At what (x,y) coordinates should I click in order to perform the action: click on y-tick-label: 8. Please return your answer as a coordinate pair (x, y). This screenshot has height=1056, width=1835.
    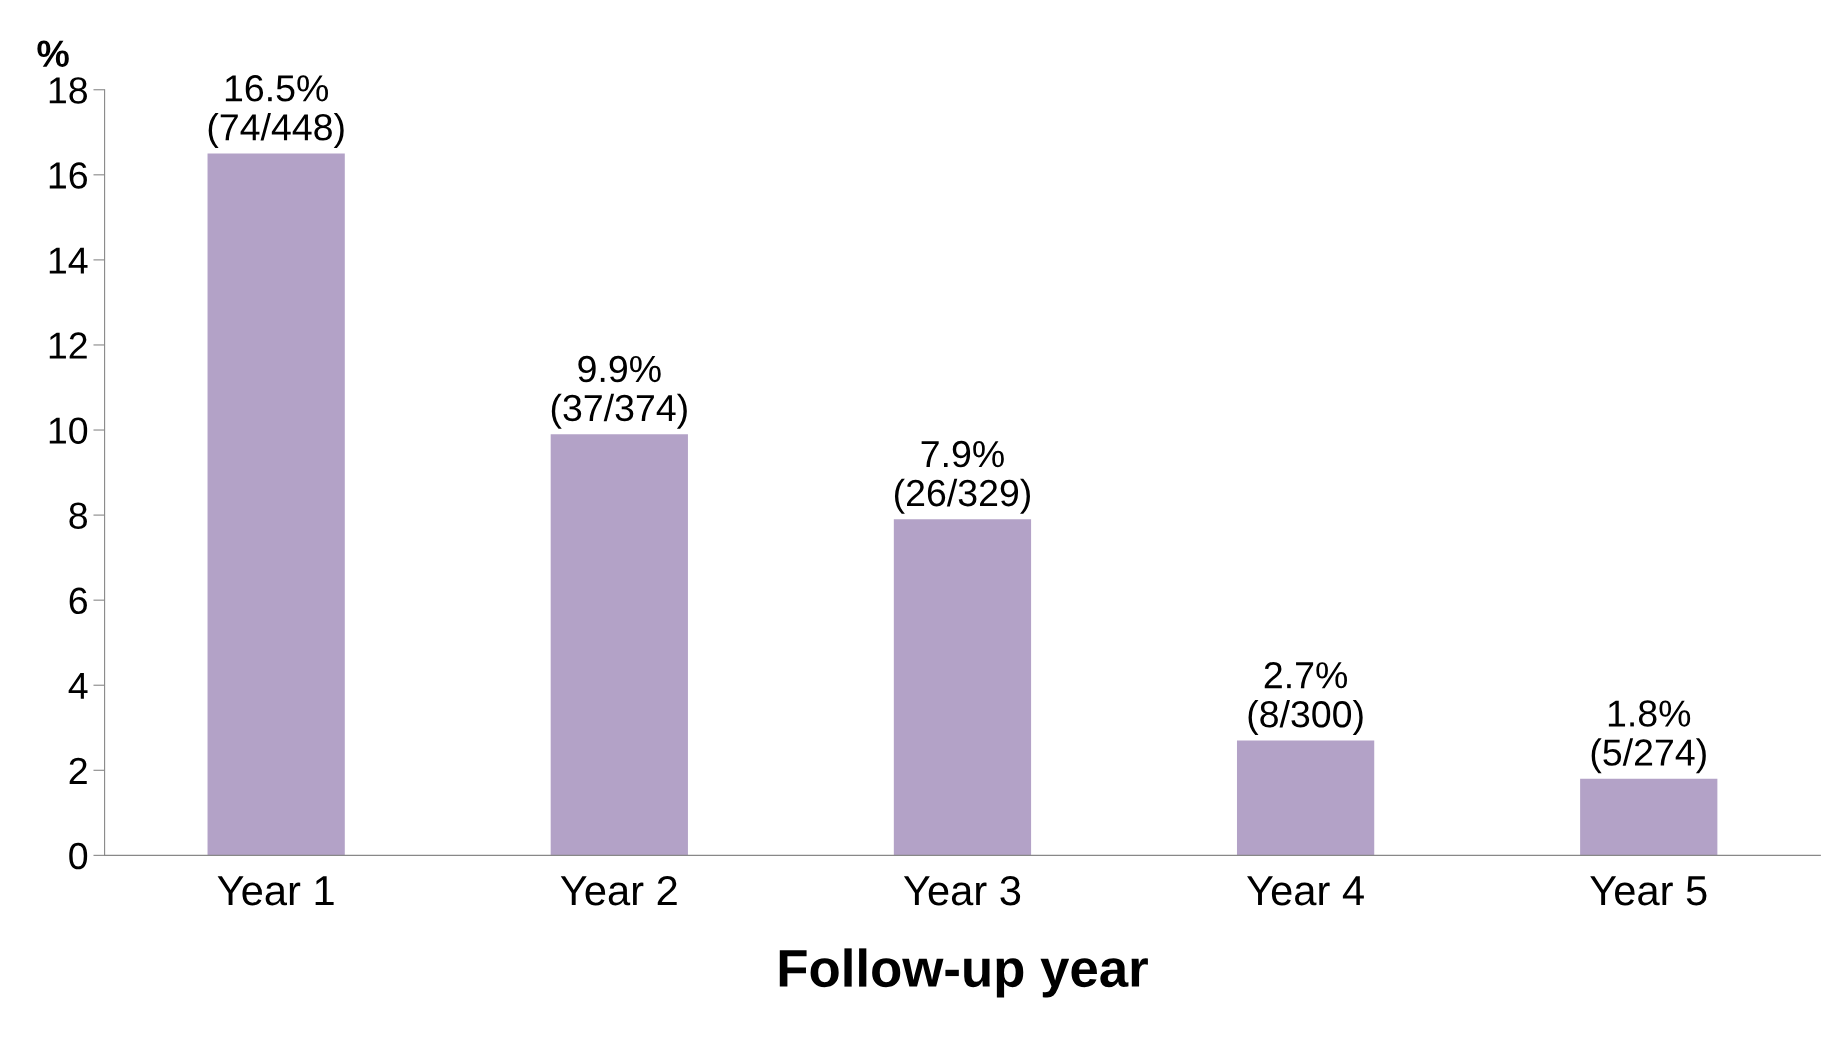
    Looking at the image, I should click on (78, 516).